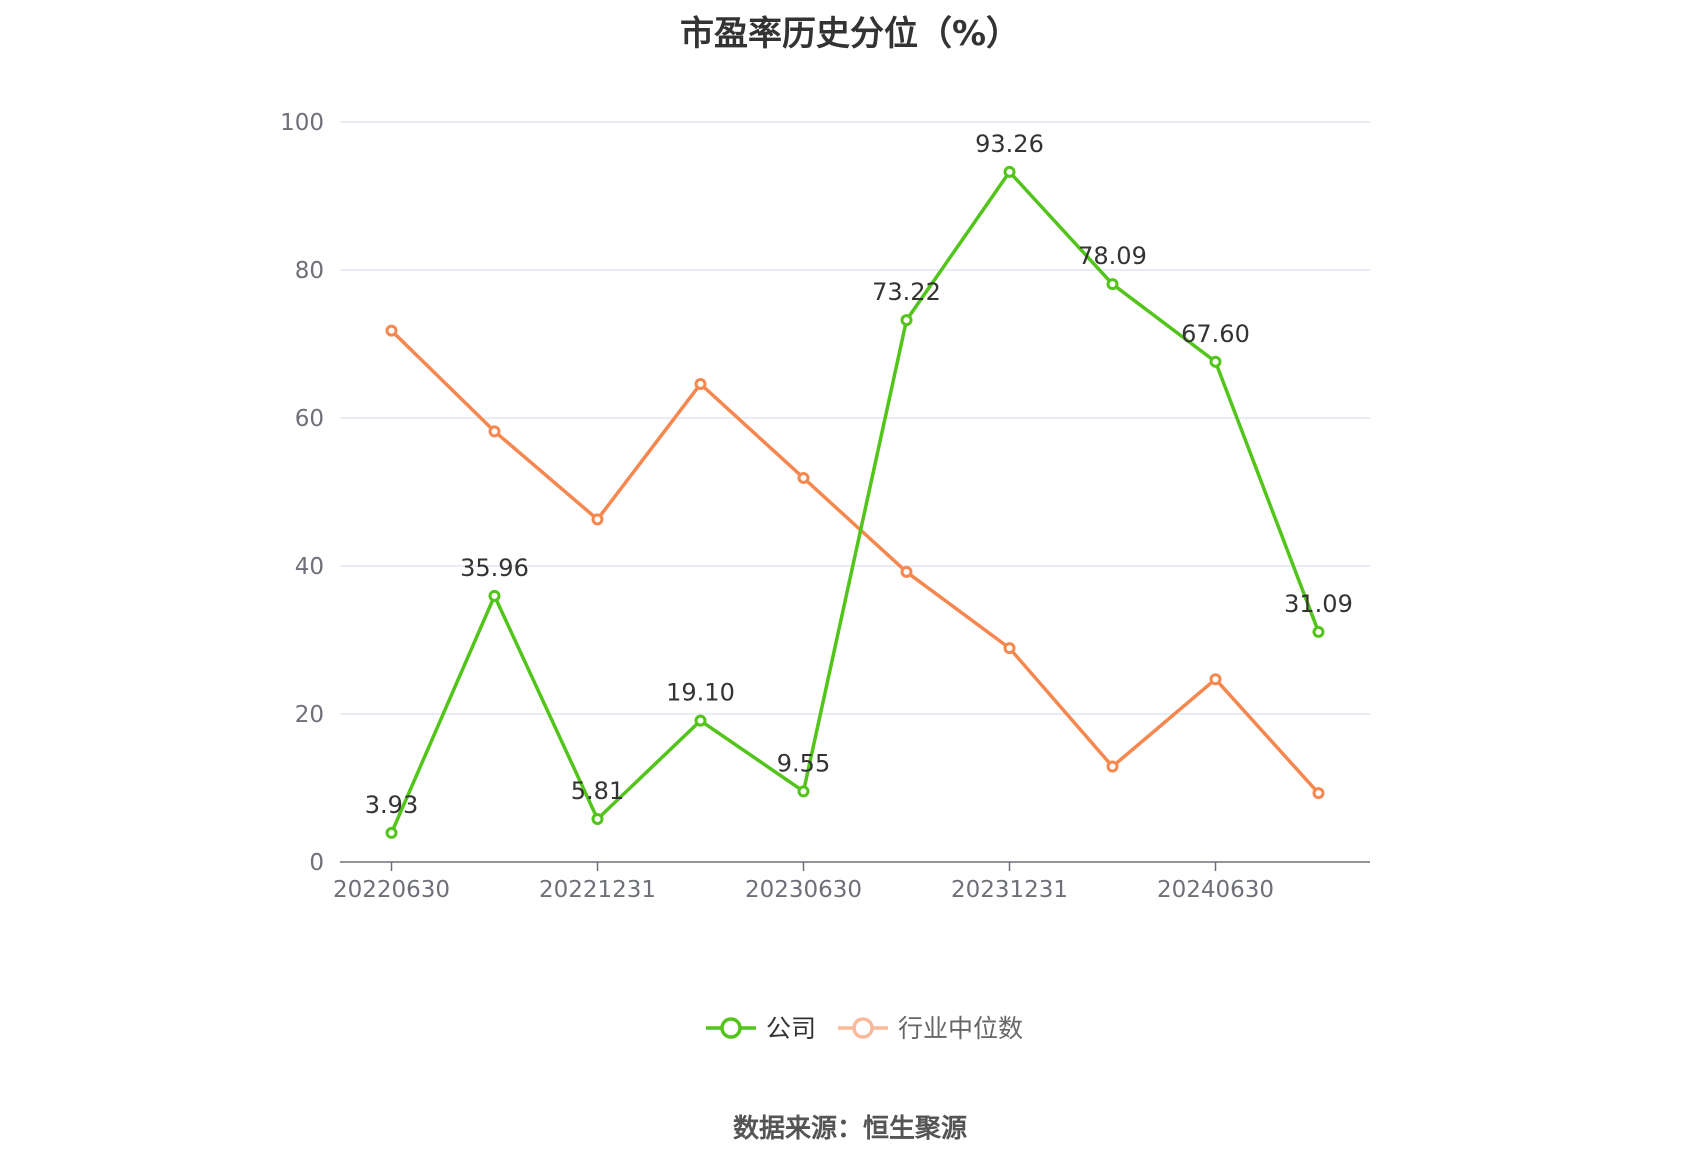 The width and height of the screenshot is (1700, 1150). What do you see at coordinates (309, 715) in the screenshot?
I see `y-tick-label: 20` at bounding box center [309, 715].